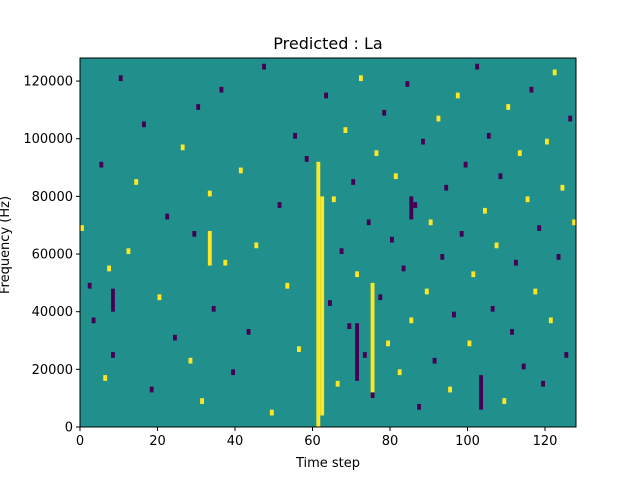 The image size is (640, 485). What do you see at coordinates (6, 245) in the screenshot?
I see `y-axis-label: Frequency (Hz)` at bounding box center [6, 245].